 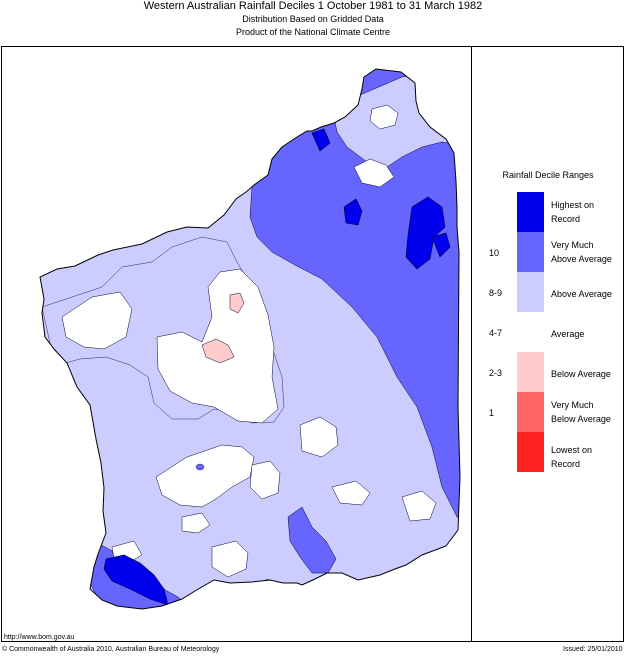 I want to click on legend-label-below: Below Average, so click(x=581, y=374).